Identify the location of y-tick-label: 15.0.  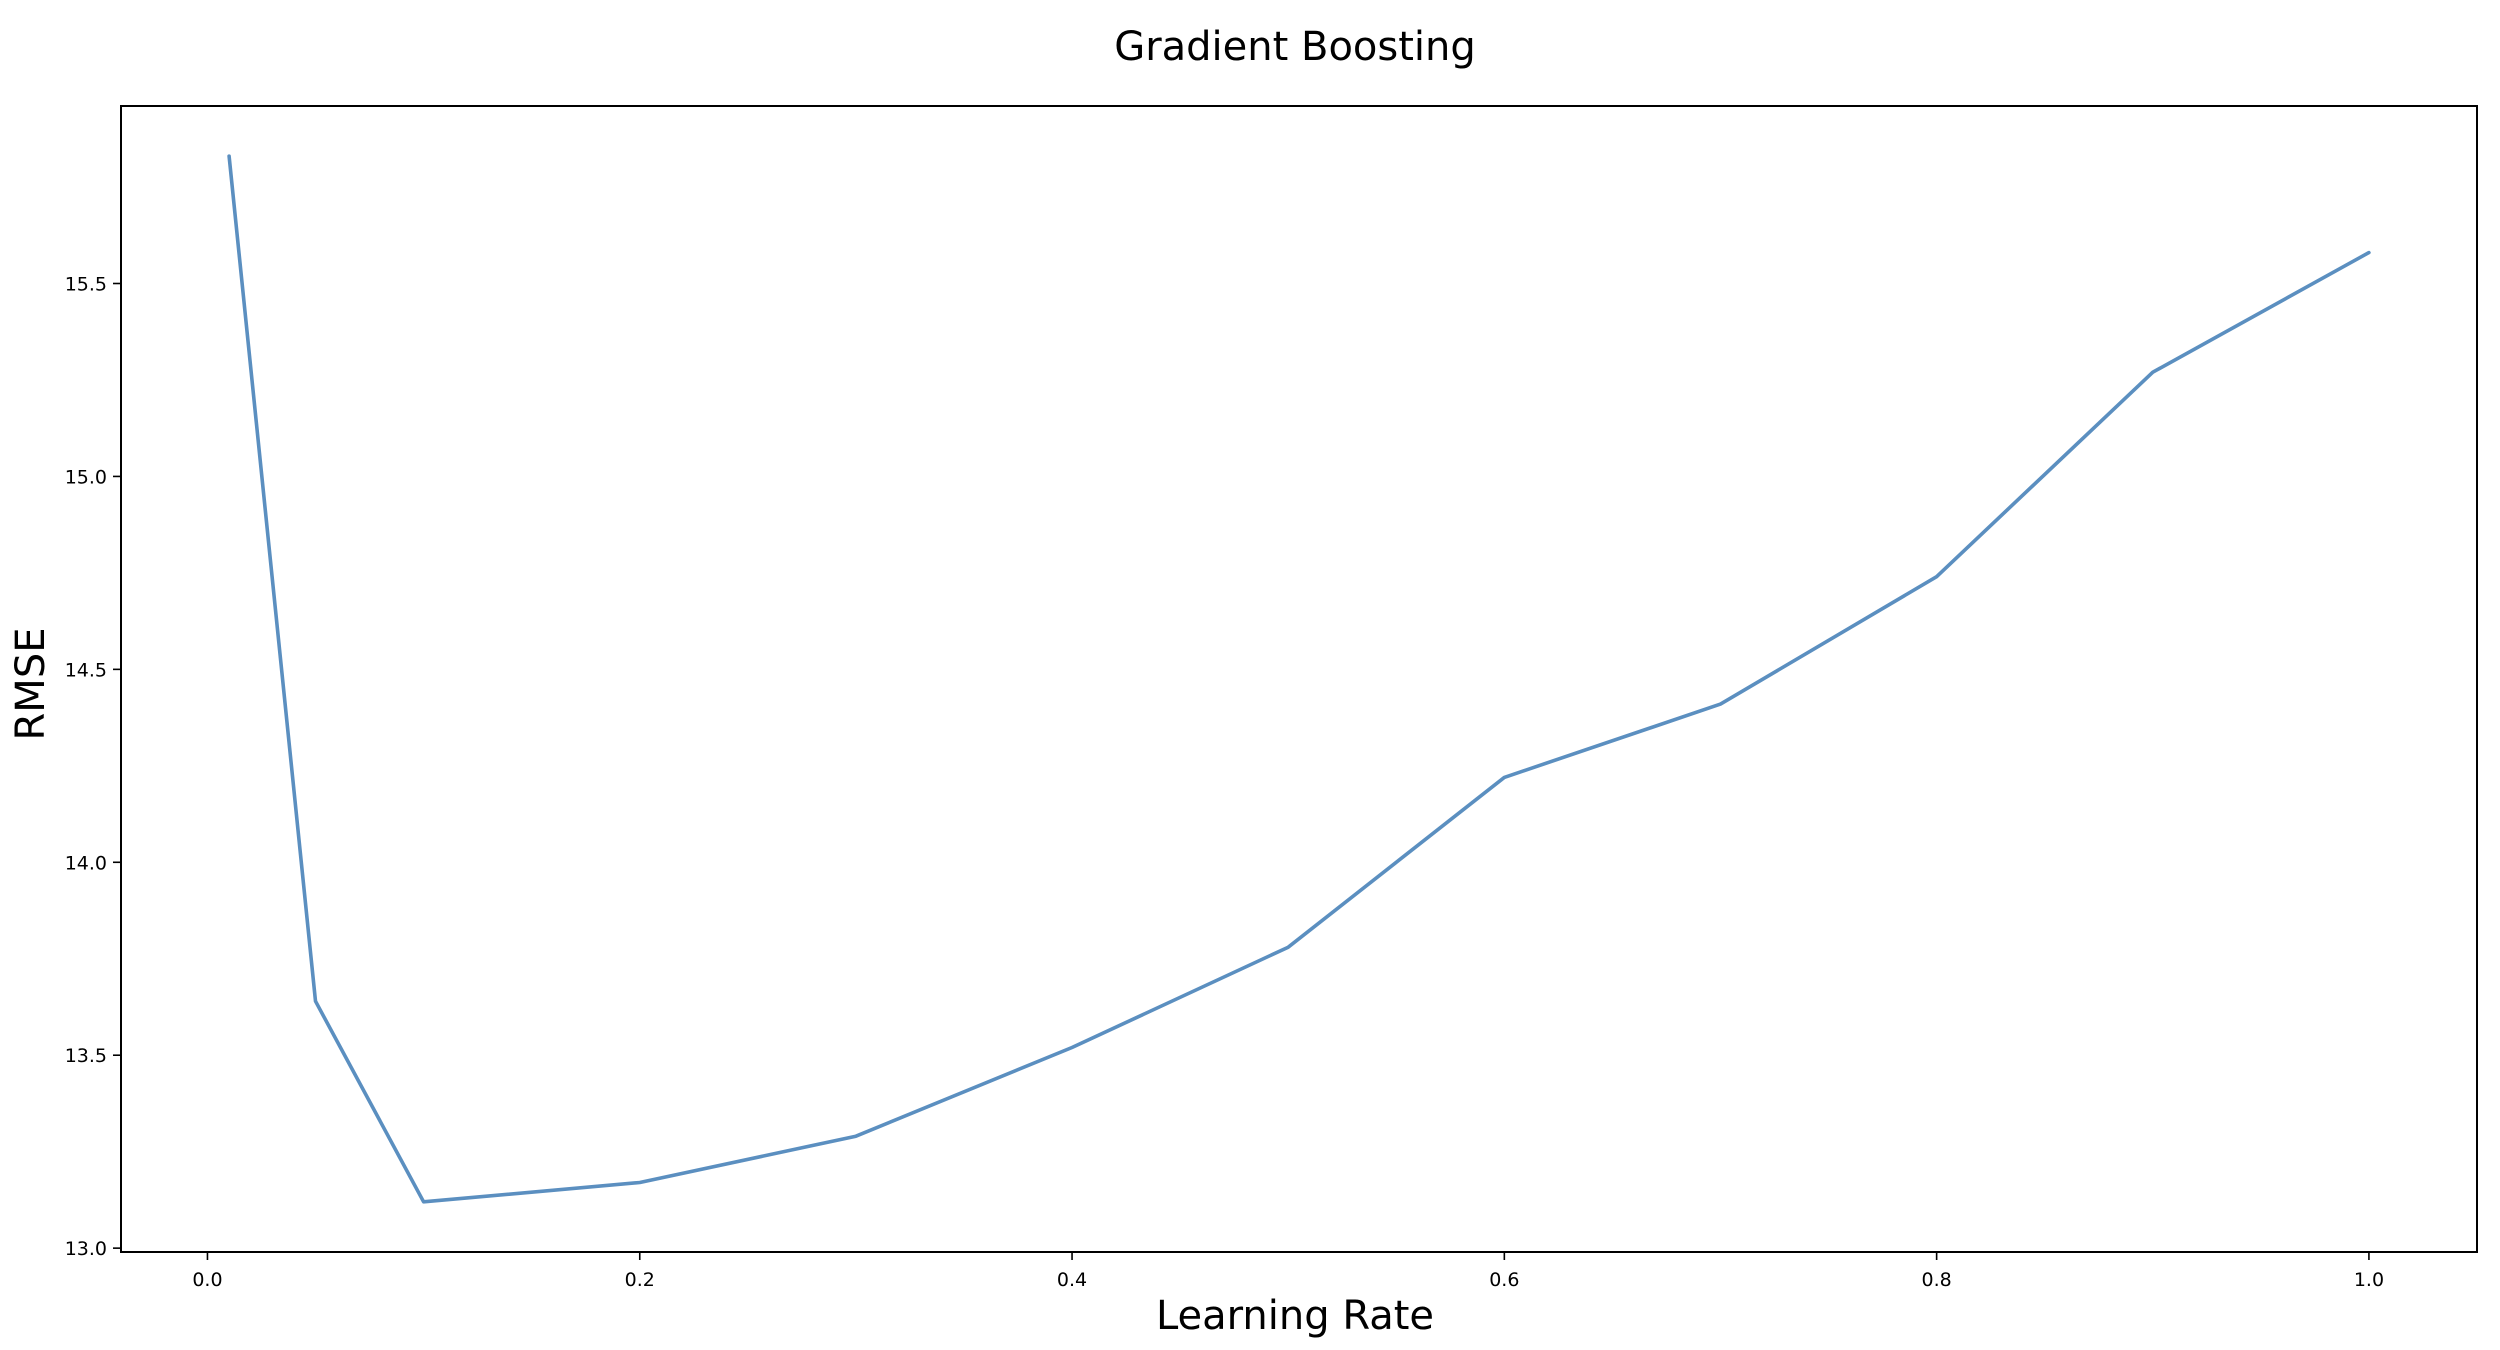
(86, 477).